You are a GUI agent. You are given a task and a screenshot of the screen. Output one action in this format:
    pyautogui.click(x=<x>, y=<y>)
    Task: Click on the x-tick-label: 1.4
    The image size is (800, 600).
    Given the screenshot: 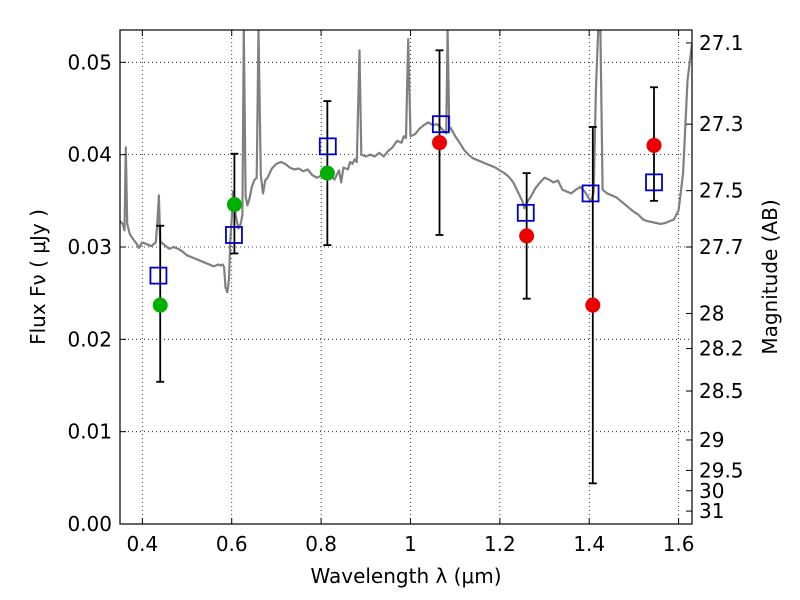 What is the action you would take?
    pyautogui.click(x=589, y=544)
    